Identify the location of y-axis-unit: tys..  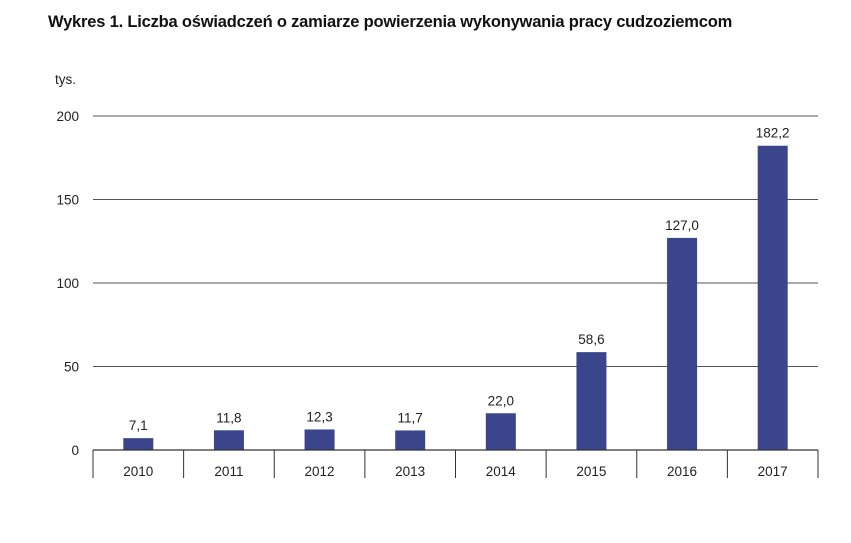
(65, 79).